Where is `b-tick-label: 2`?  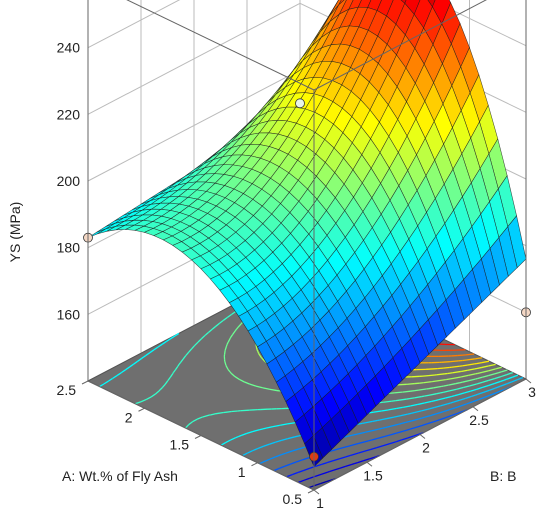 b-tick-label: 2 is located at coordinates (426, 448).